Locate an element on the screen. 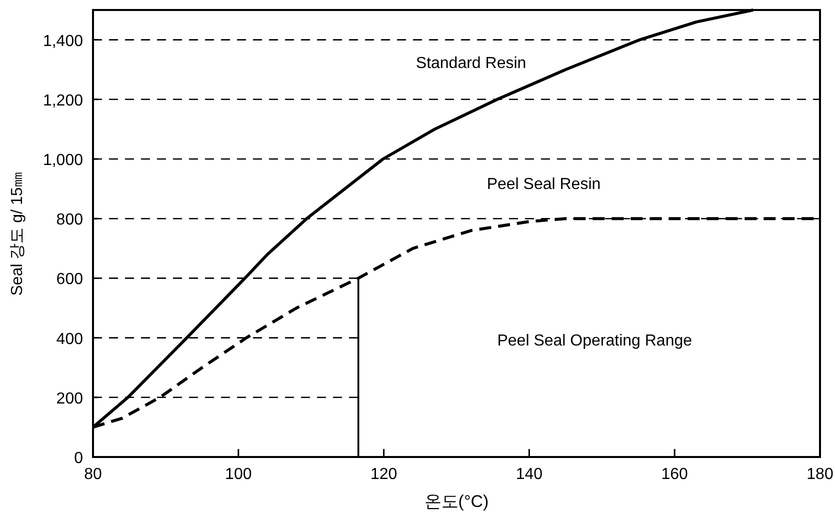  y-tick-label: 200 is located at coordinates (70, 399).